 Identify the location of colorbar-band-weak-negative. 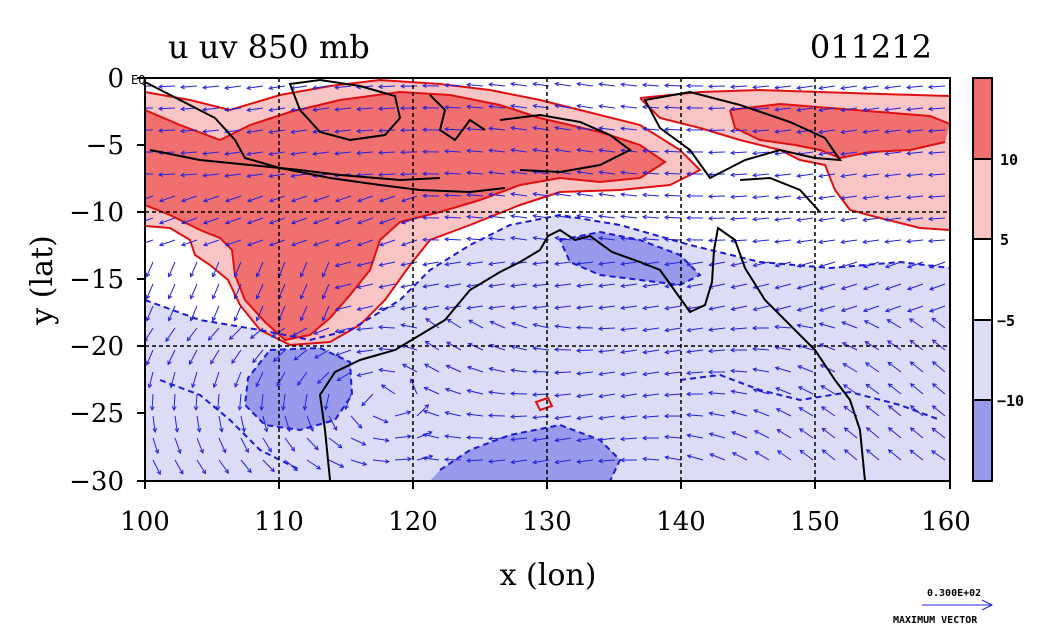
(982, 360).